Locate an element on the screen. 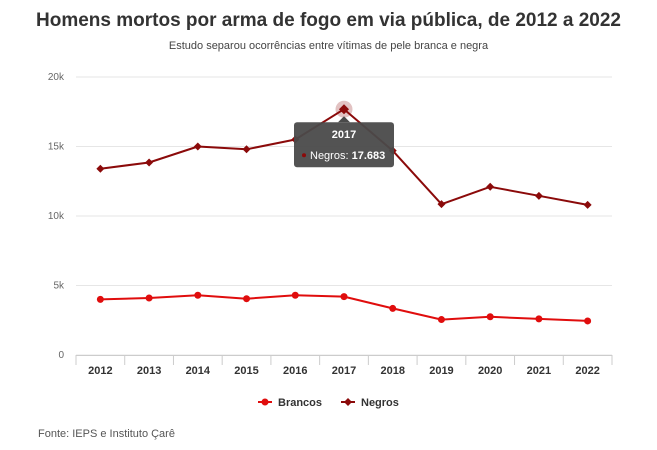 This screenshot has height=450, width=657. source-note: Fonte: IEPS e Instituto Çarê is located at coordinates (106, 434).